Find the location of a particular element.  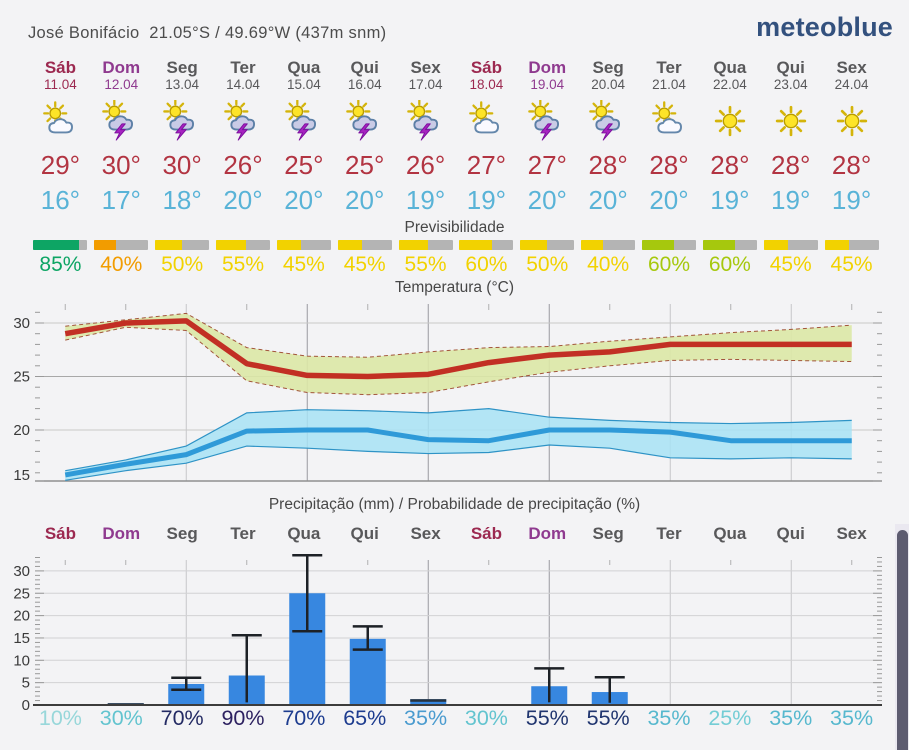

high-temp-6: 25° is located at coordinates (365, 165).